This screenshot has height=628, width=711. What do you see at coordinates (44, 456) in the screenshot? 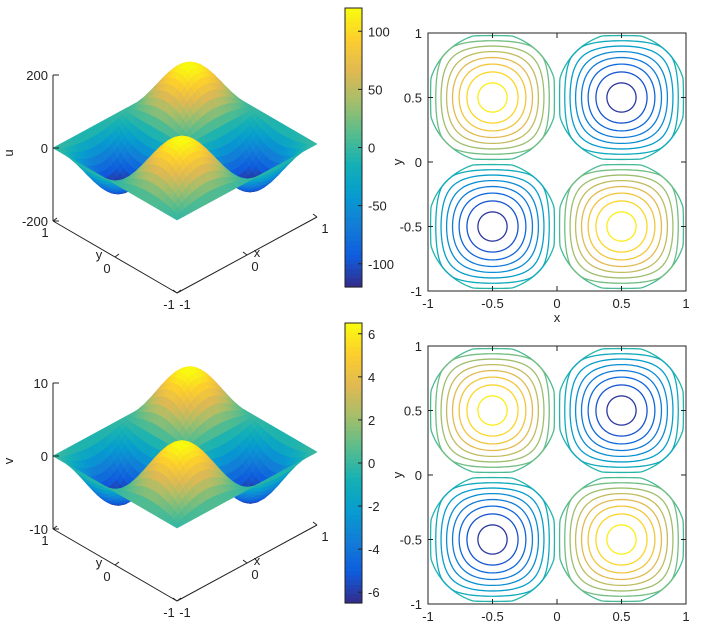
I see `z-tick-label: 0` at bounding box center [44, 456].